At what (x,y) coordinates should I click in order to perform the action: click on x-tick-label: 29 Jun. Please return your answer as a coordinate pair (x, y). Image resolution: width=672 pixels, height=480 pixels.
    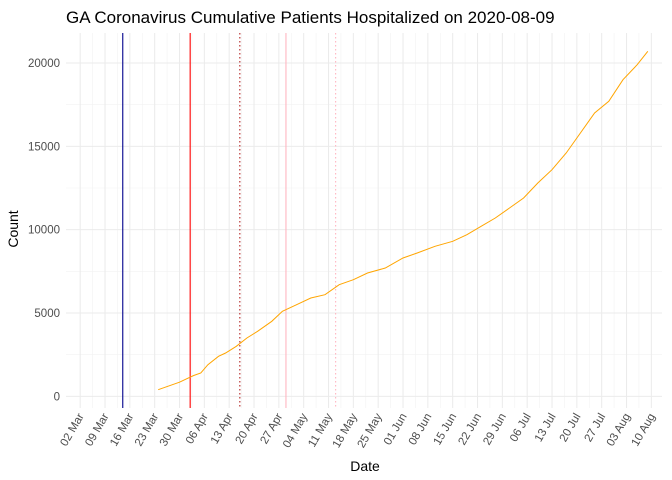
    Looking at the image, I should click on (495, 430).